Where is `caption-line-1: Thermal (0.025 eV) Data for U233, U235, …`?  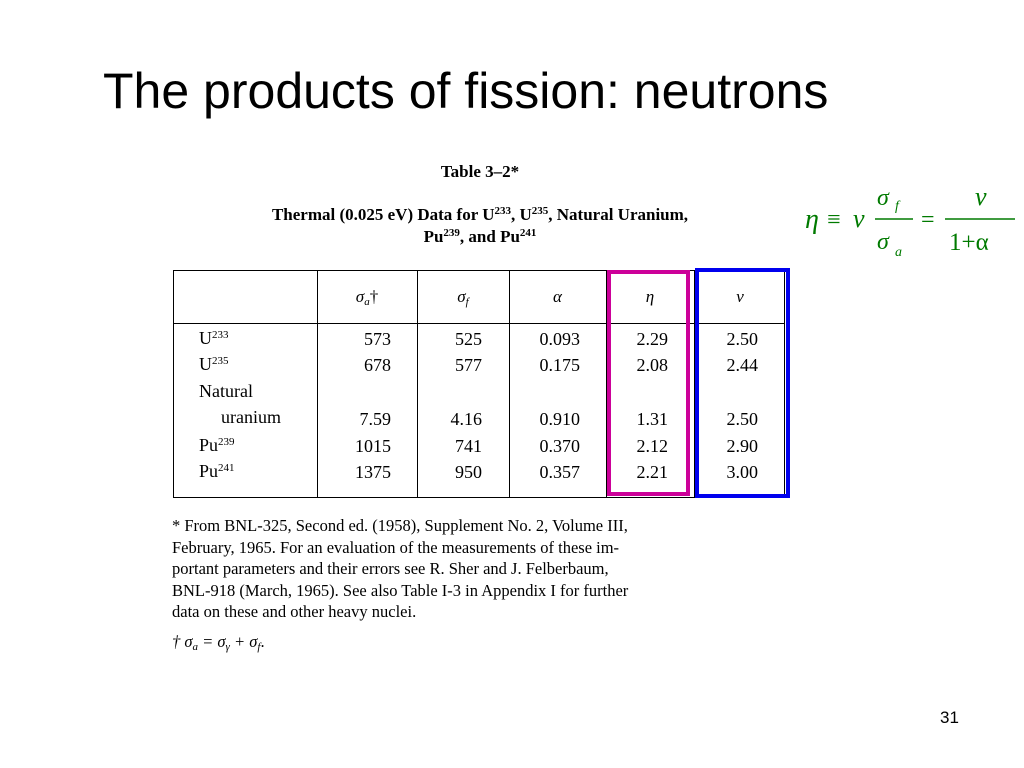
caption-line-1: Thermal (0.025 eV) Data for U233, U235, … is located at coordinates (480, 214).